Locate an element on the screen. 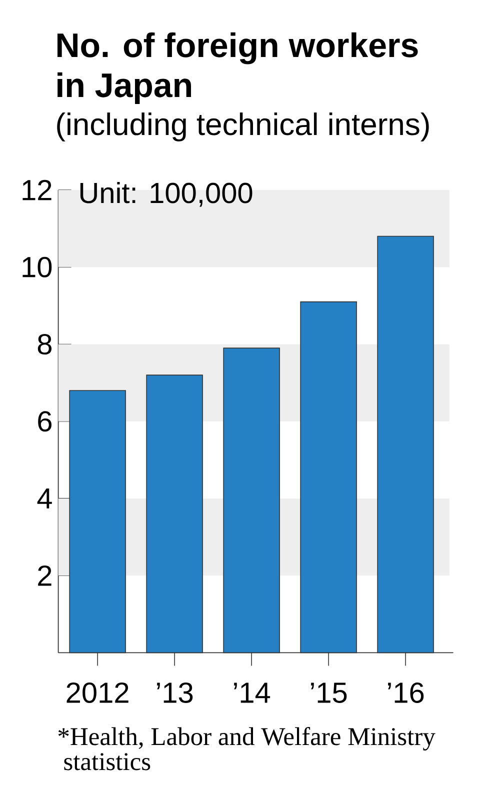 The width and height of the screenshot is (482, 798). y-tick-label: 6 is located at coordinates (45, 421).